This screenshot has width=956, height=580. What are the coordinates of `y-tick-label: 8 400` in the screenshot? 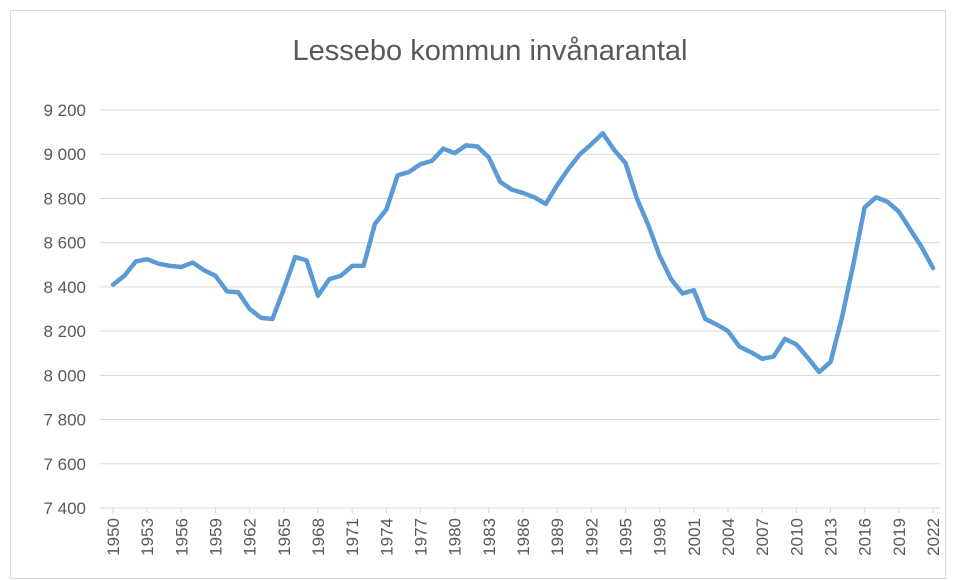 It's located at (64, 287).